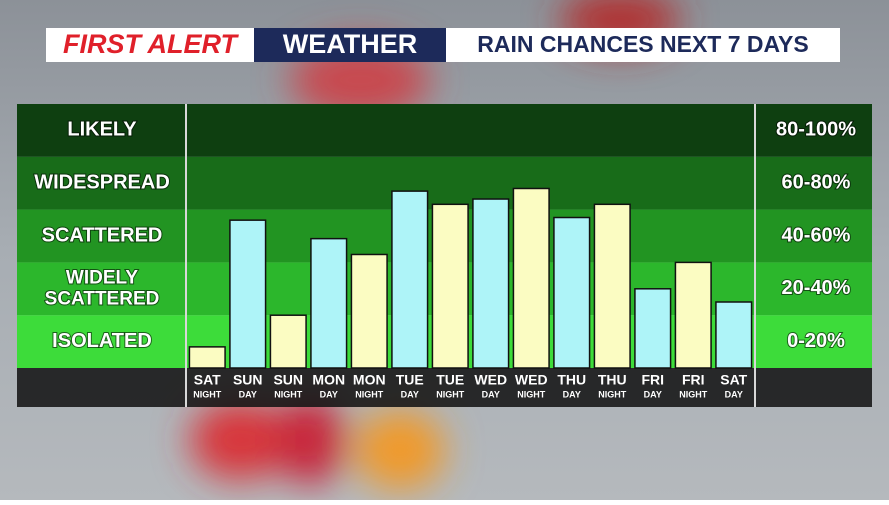  What do you see at coordinates (816, 288) in the screenshot?
I see `band-range: 20-40%` at bounding box center [816, 288].